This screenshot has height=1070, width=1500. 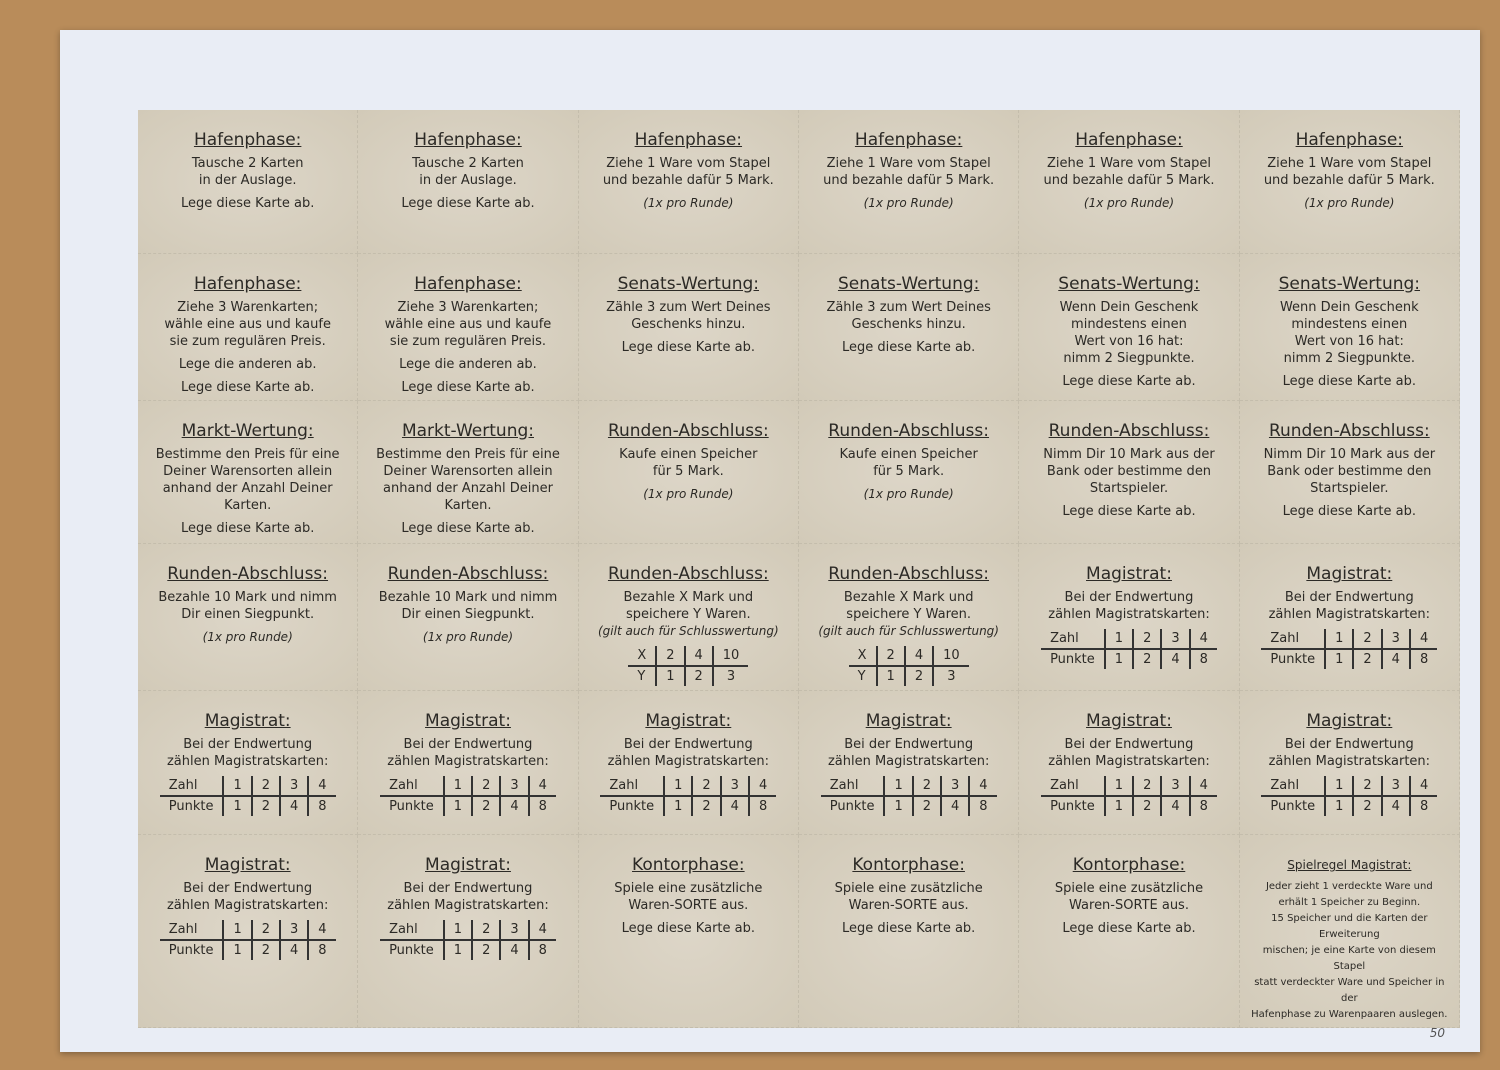 I want to click on card-title: Markt-Wertung:, so click(x=247, y=430).